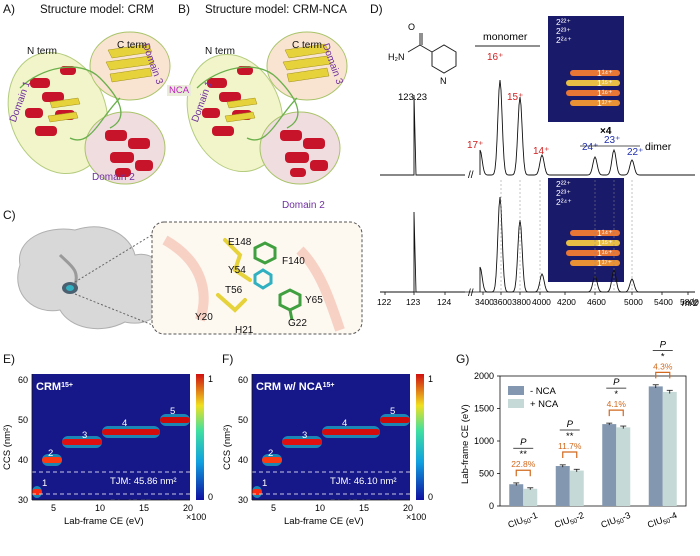 Image resolution: width=700 pixels, height=556 pixels. What do you see at coordinates (570, 446) in the screenshot?
I see `percent-change: 11.7%` at bounding box center [570, 446].